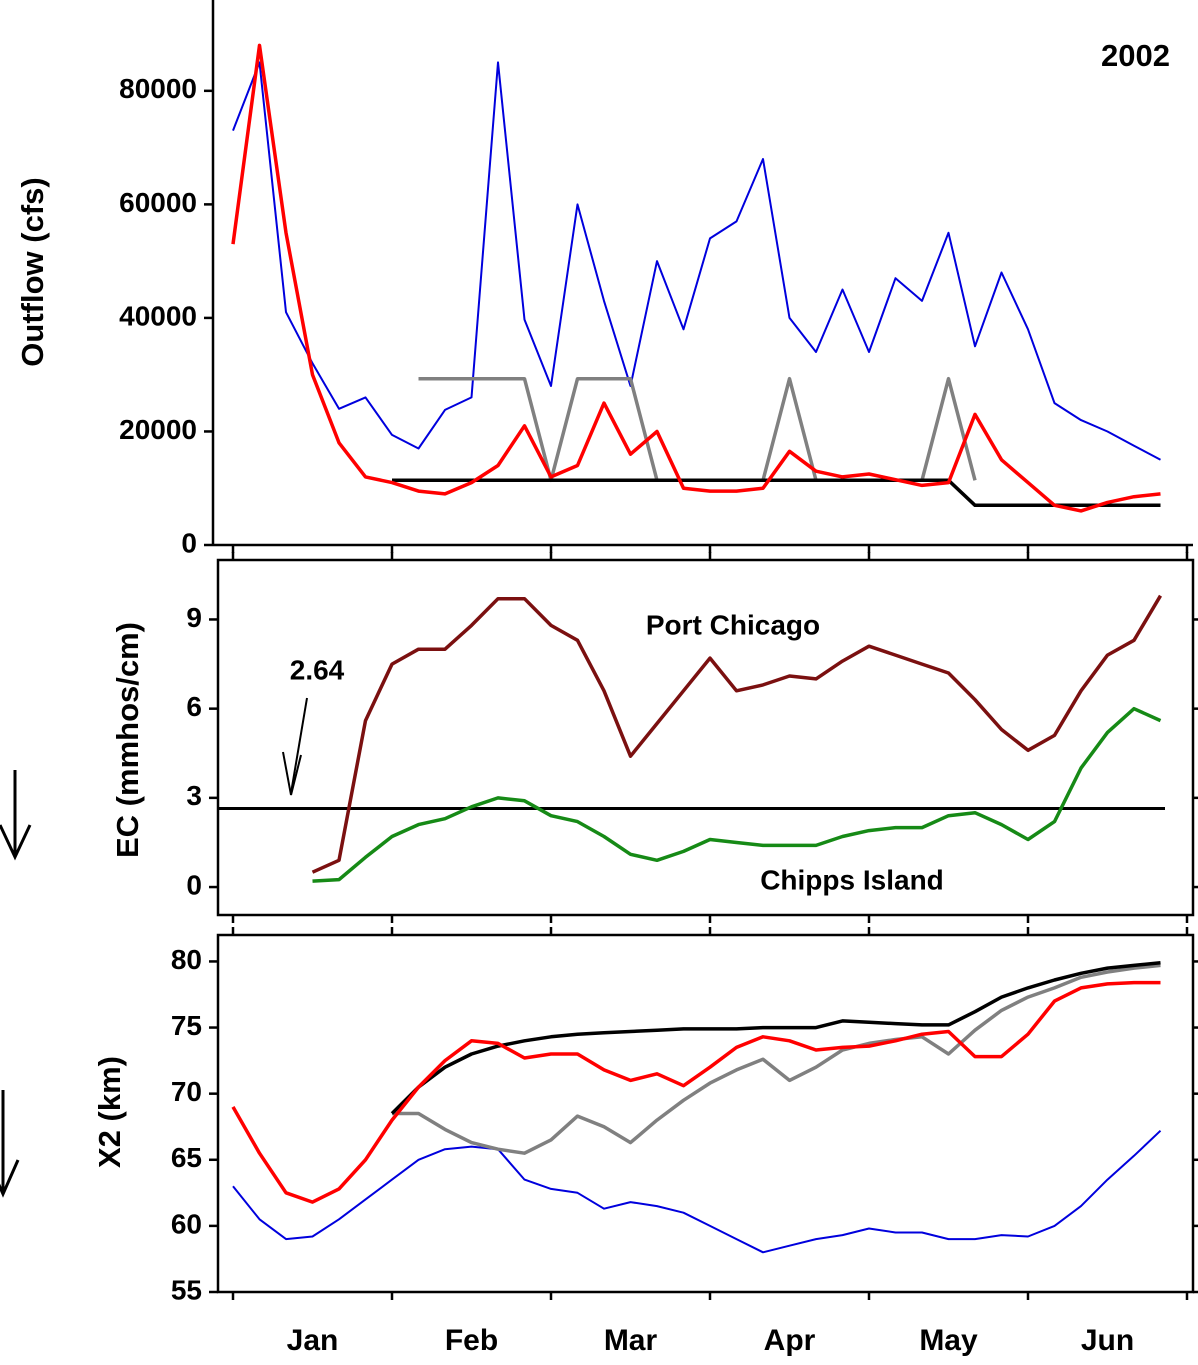  What do you see at coordinates (471, 1340) in the screenshot?
I see `x-tick-label: Feb` at bounding box center [471, 1340].